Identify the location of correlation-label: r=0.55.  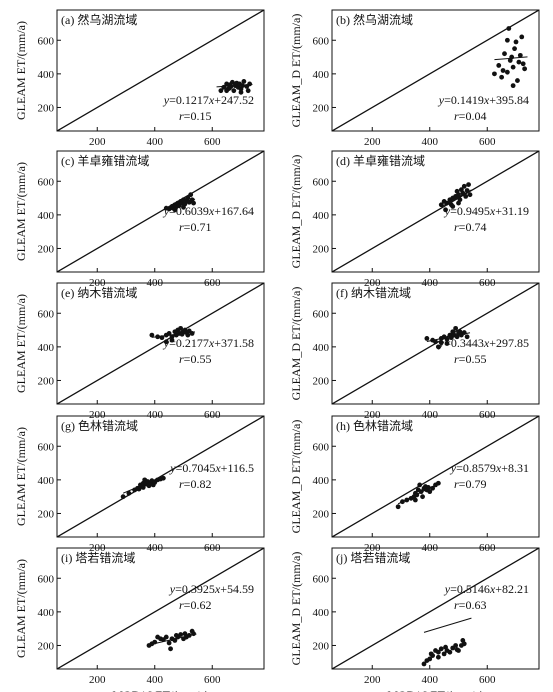
(195, 359).